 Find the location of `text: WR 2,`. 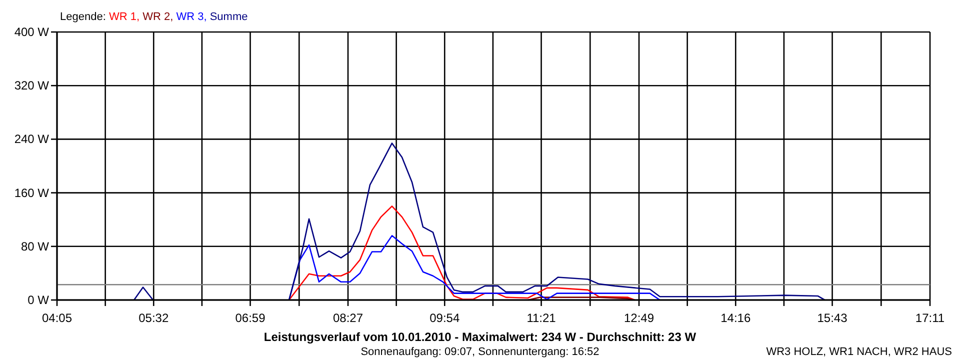

text: WR 2, is located at coordinates (159, 17).